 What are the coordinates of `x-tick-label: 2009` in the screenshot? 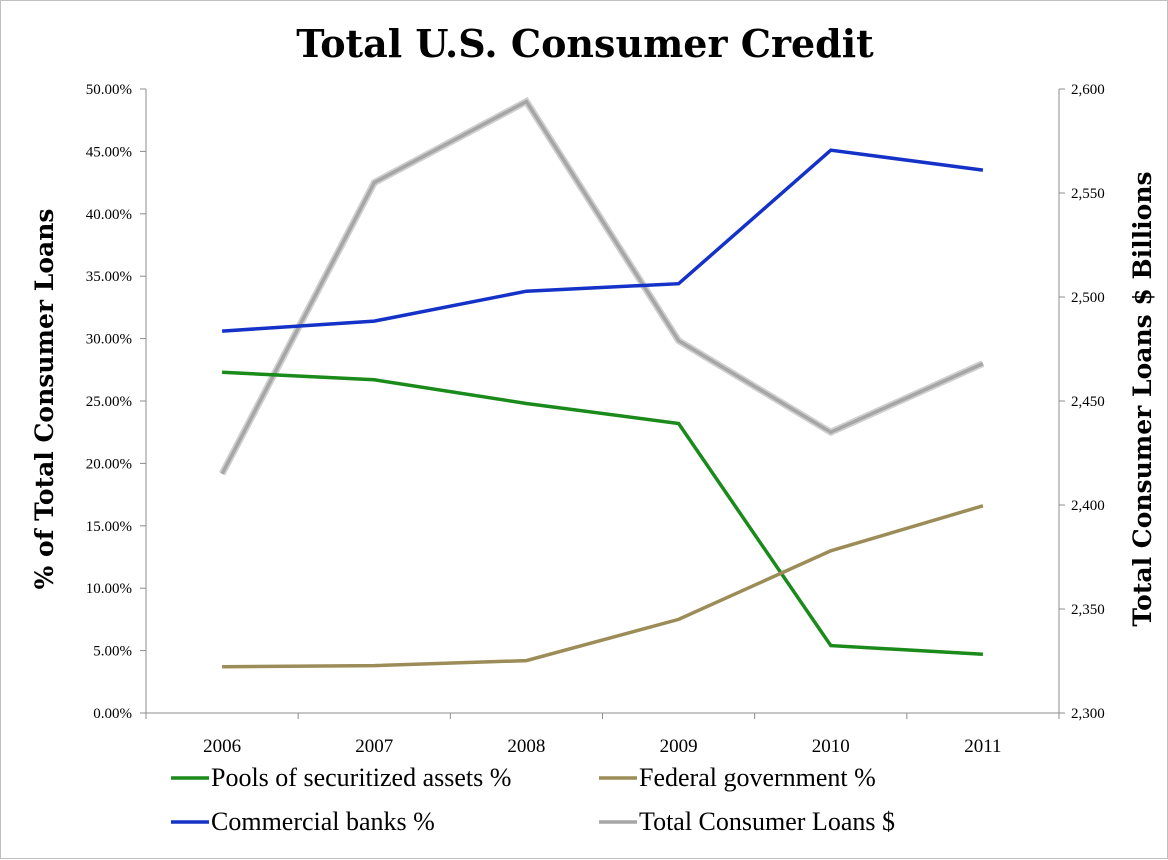 It's located at (679, 746).